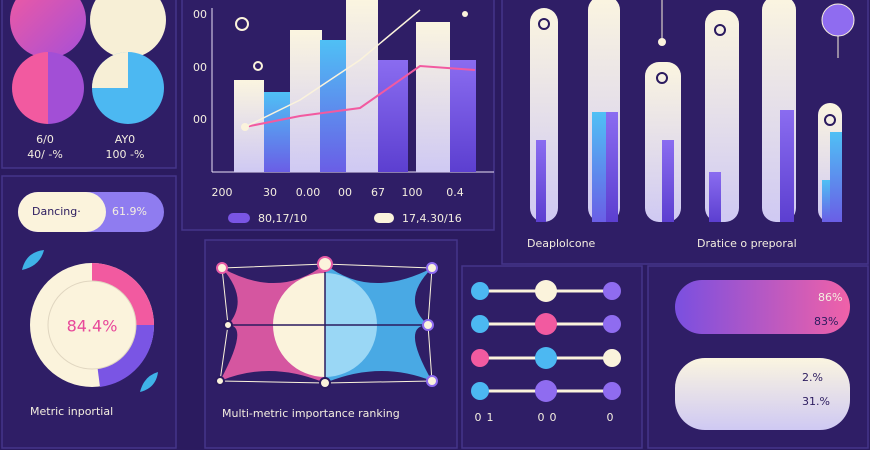 The width and height of the screenshot is (870, 450). I want to click on card-value: 2.%, so click(812, 377).